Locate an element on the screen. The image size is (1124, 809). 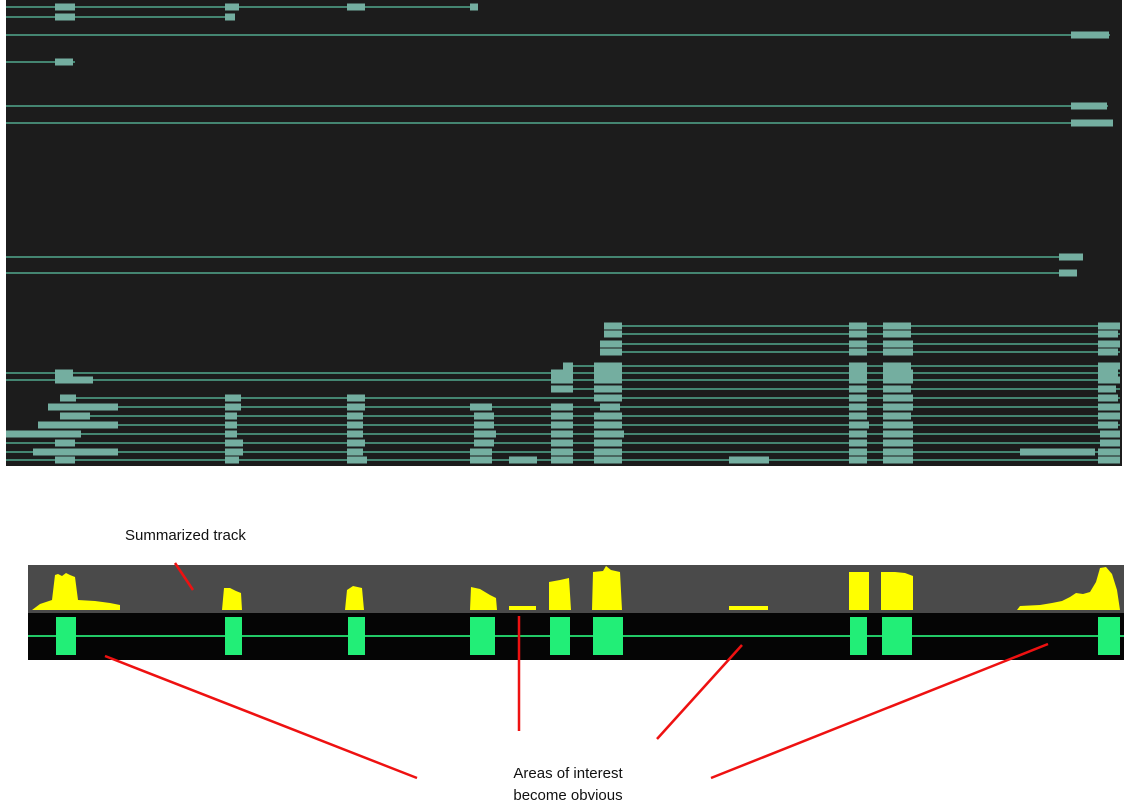
areas-of-interest-label-line1: Areas of interest is located at coordinates (568, 773).